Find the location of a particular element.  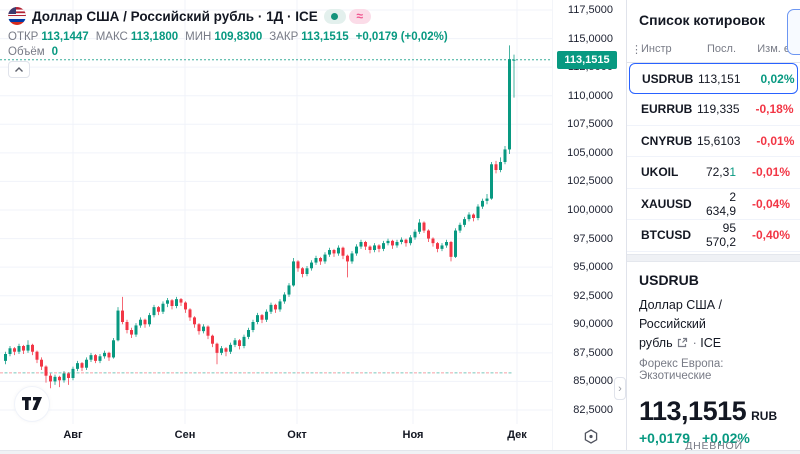

ticker-label: BTCUSD is located at coordinates (666, 235).